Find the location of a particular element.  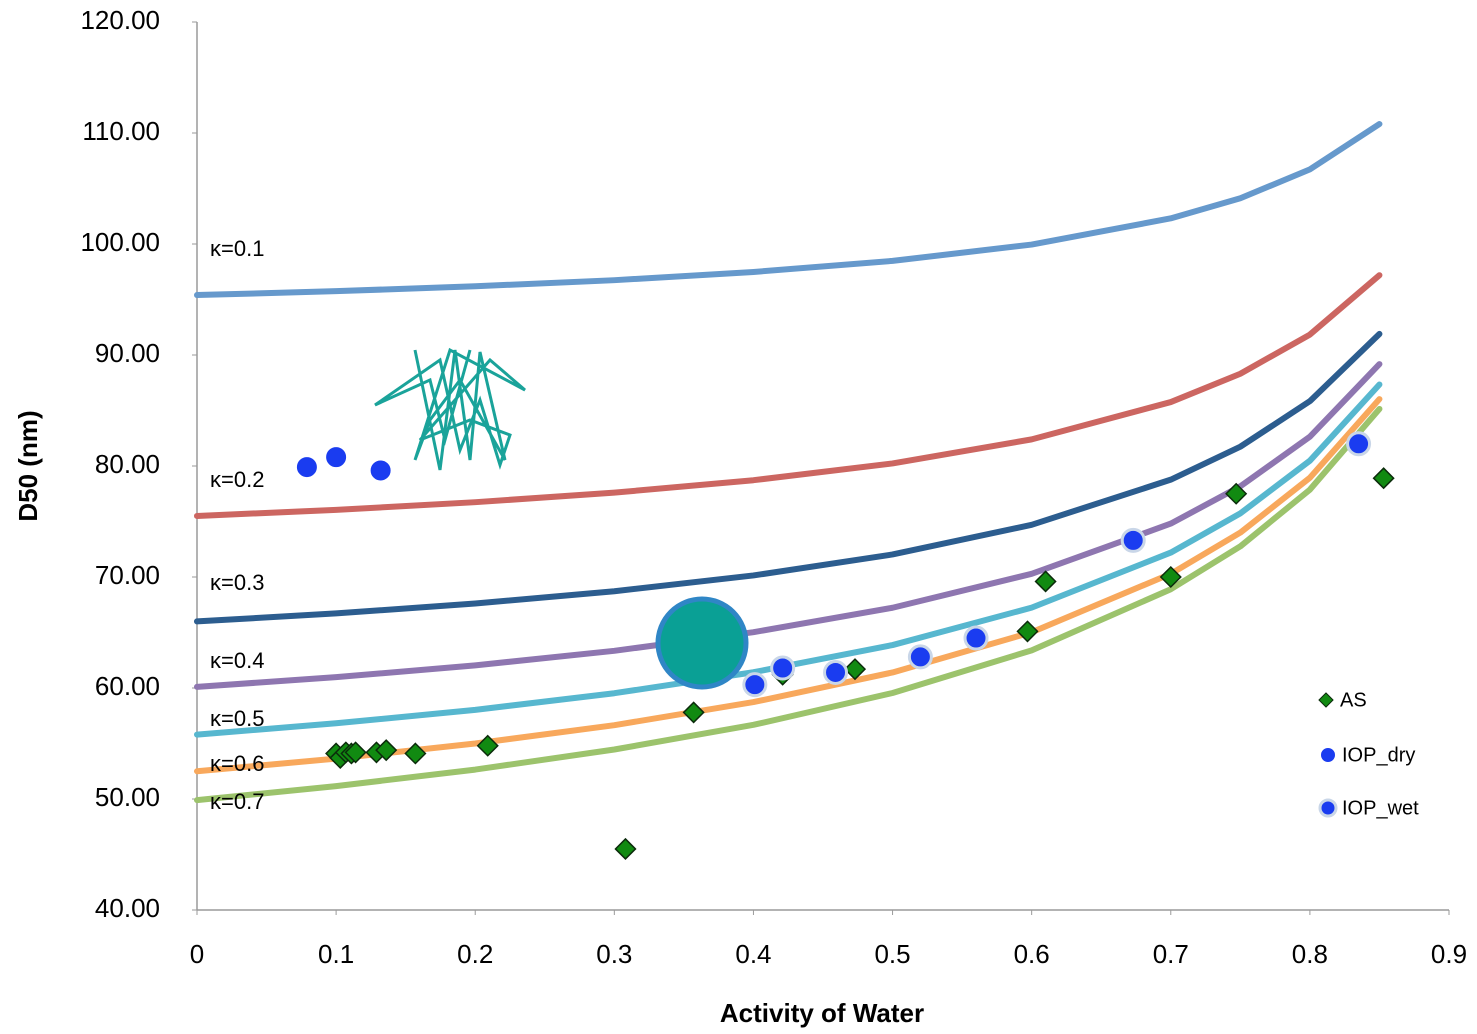

legend-entry: AS is located at coordinates (1342, 700).